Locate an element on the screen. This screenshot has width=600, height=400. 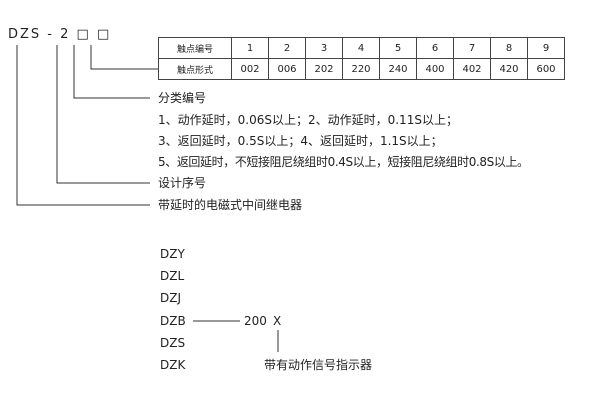
cell: 8 is located at coordinates (509, 48).